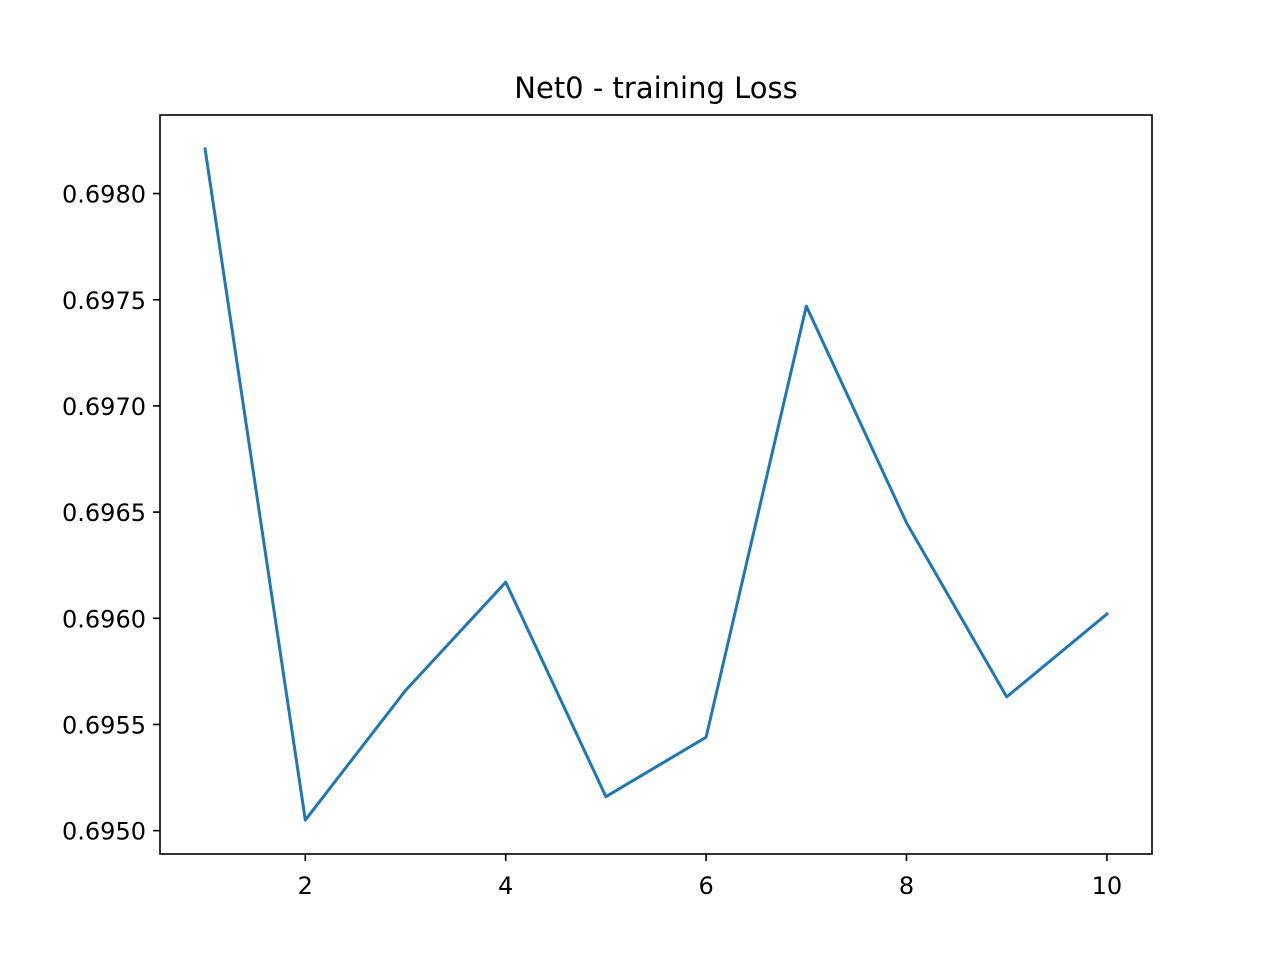  Describe the element at coordinates (104, 725) in the screenshot. I see `y-tick-label: 0.6955` at that location.